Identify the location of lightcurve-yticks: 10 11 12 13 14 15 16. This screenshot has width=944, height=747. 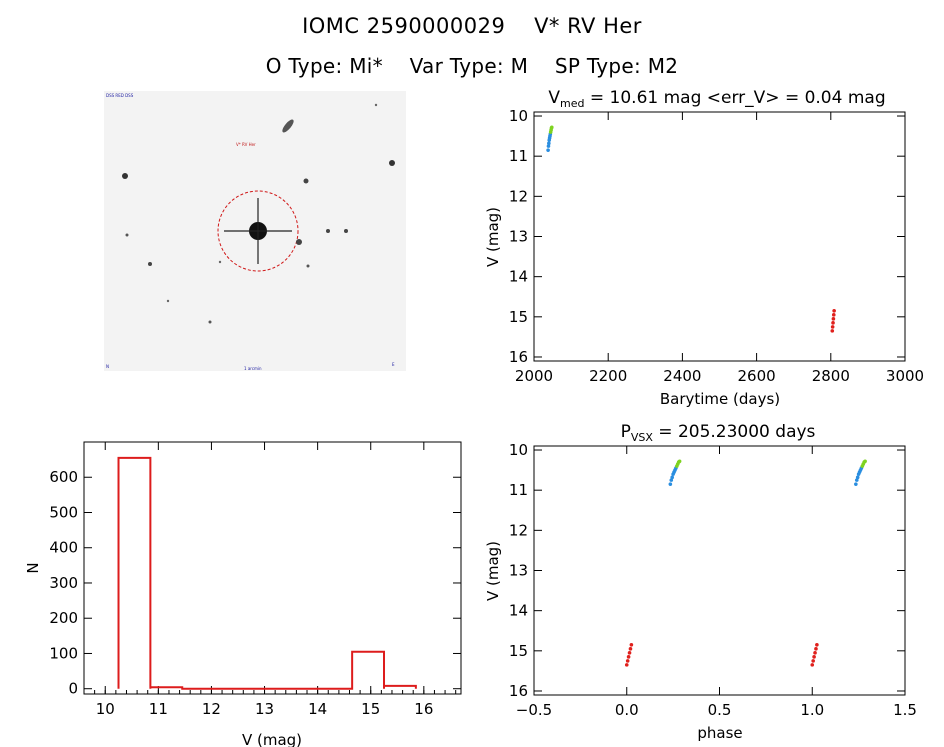
(707, 236).